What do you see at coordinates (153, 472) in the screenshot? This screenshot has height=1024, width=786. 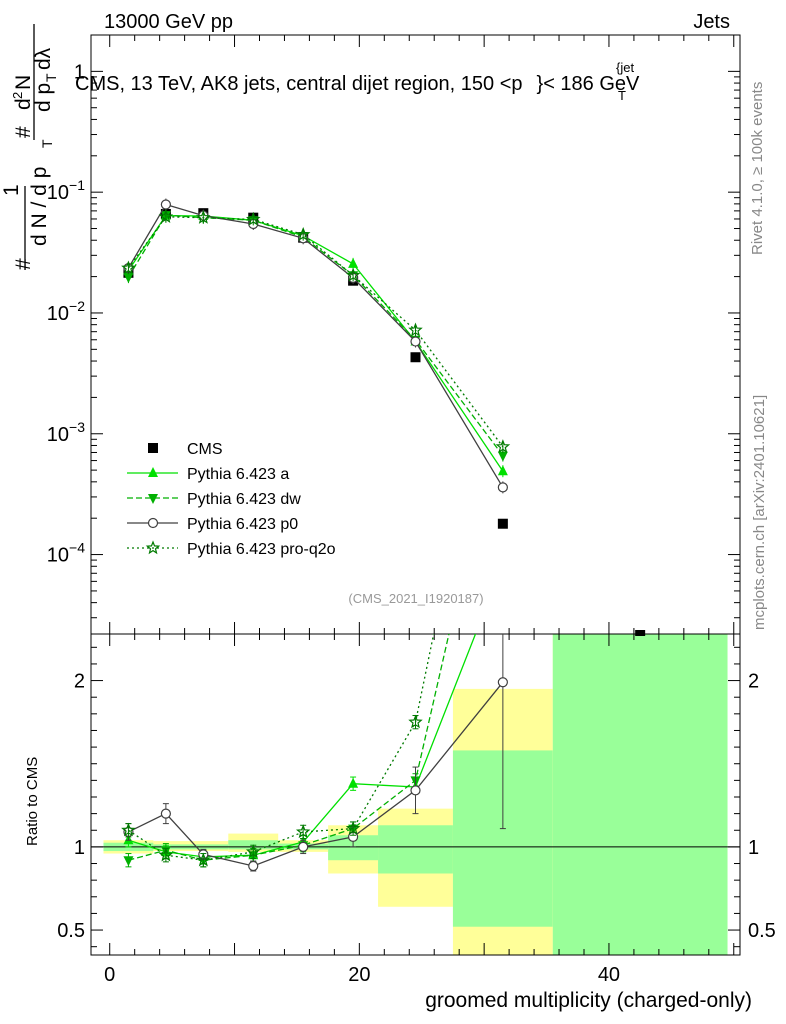 I see `legend-pythia-6-423-a-marker` at bounding box center [153, 472].